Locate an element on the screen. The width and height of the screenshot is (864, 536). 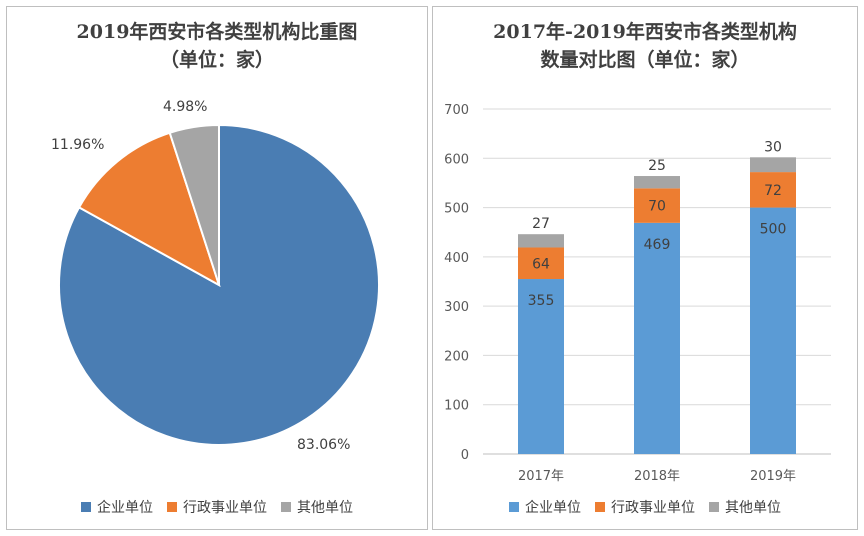
y-tick-label: 600 is located at coordinates (456, 159).